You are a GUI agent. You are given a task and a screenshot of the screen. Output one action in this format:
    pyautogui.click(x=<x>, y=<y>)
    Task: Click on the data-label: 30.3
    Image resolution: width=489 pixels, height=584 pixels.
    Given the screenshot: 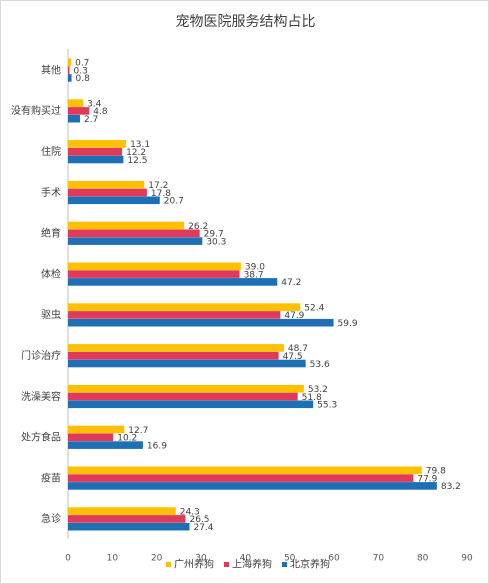 What is the action you would take?
    pyautogui.click(x=216, y=242)
    